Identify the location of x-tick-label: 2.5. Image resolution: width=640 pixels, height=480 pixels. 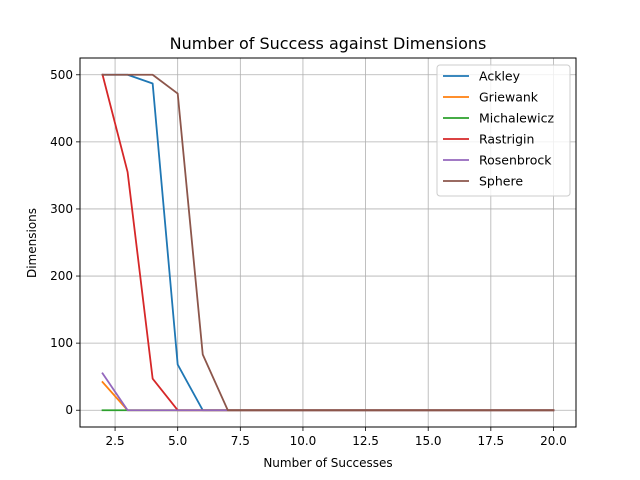
(115, 441).